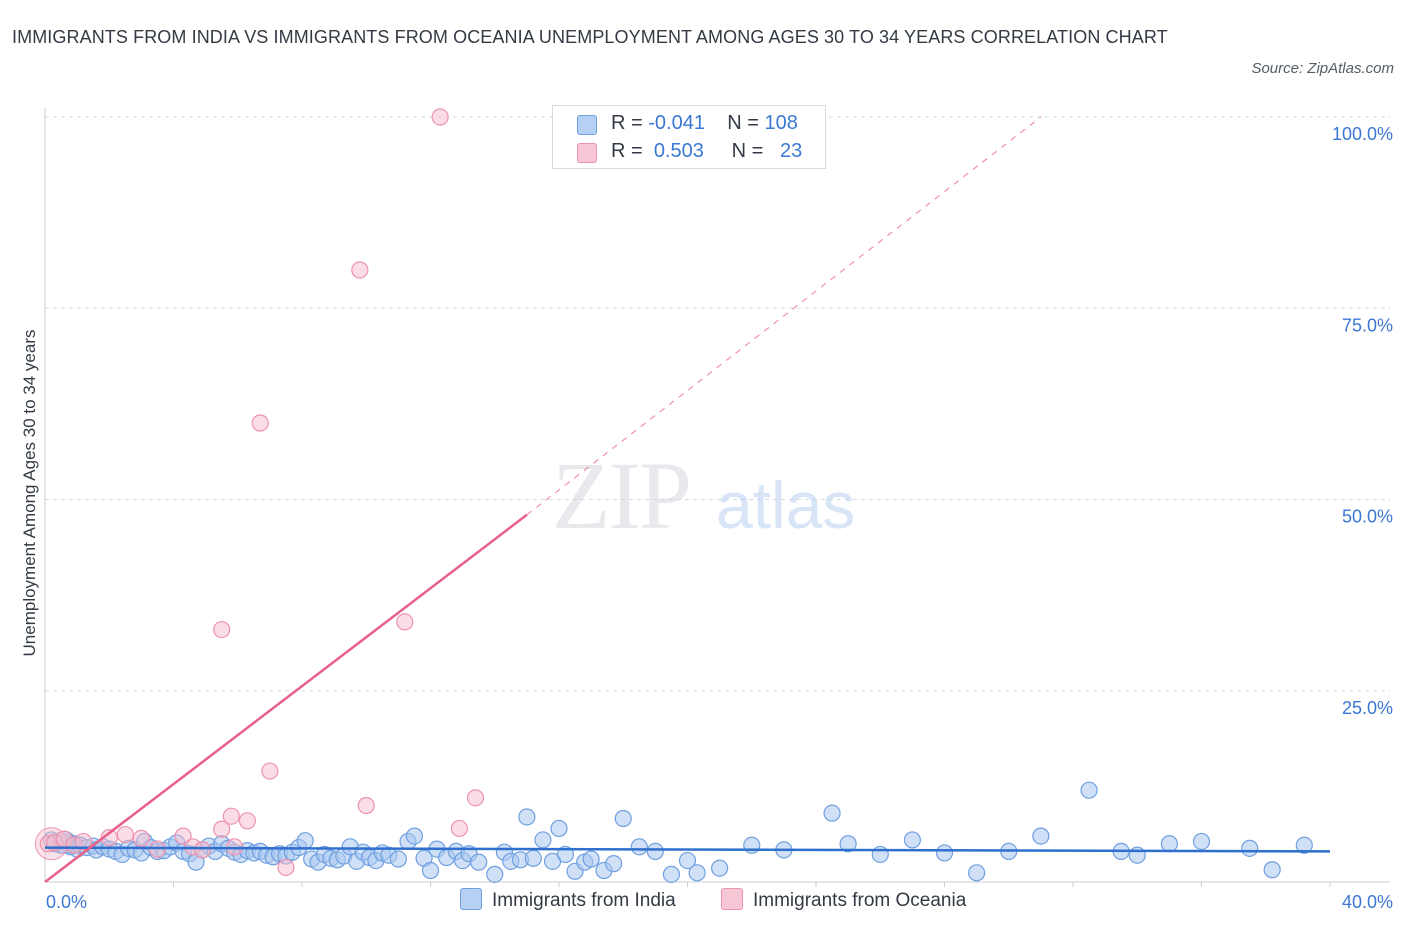 The height and width of the screenshot is (930, 1406). Describe the element at coordinates (785, 505) in the screenshot. I see `watermark-atlas-text: atlas` at that location.